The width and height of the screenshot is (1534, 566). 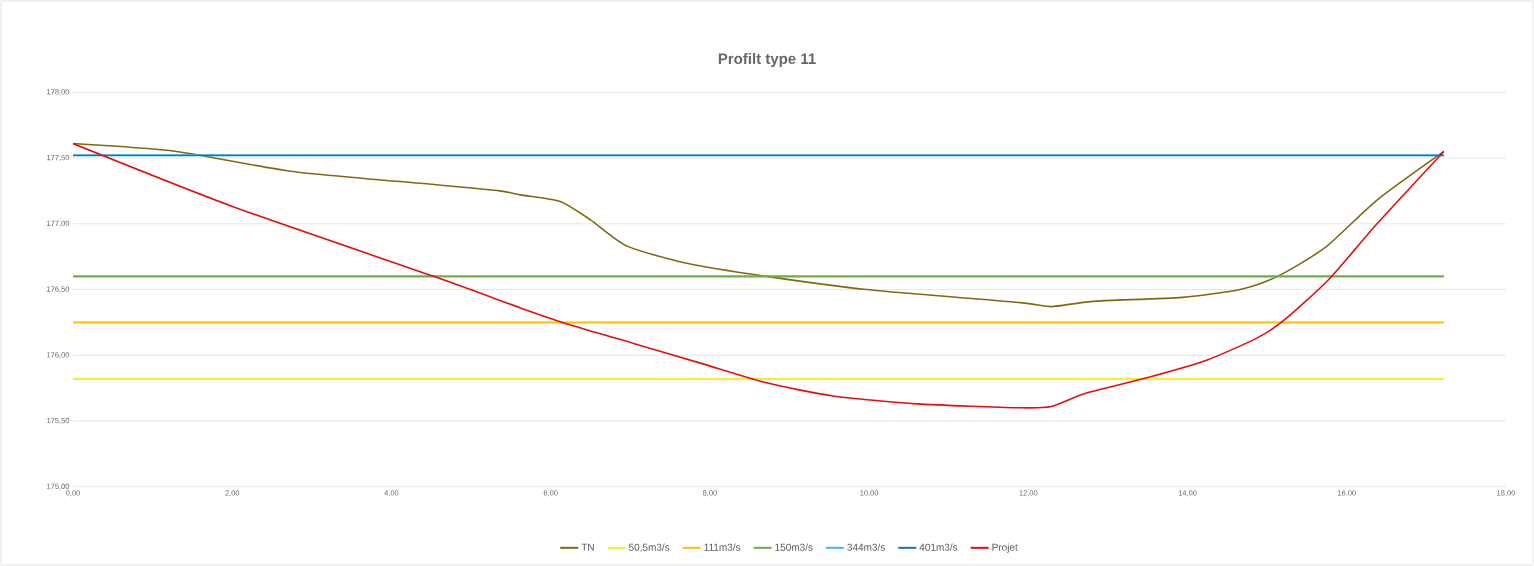 I want to click on legend-label: 344m3/s, so click(x=866, y=547).